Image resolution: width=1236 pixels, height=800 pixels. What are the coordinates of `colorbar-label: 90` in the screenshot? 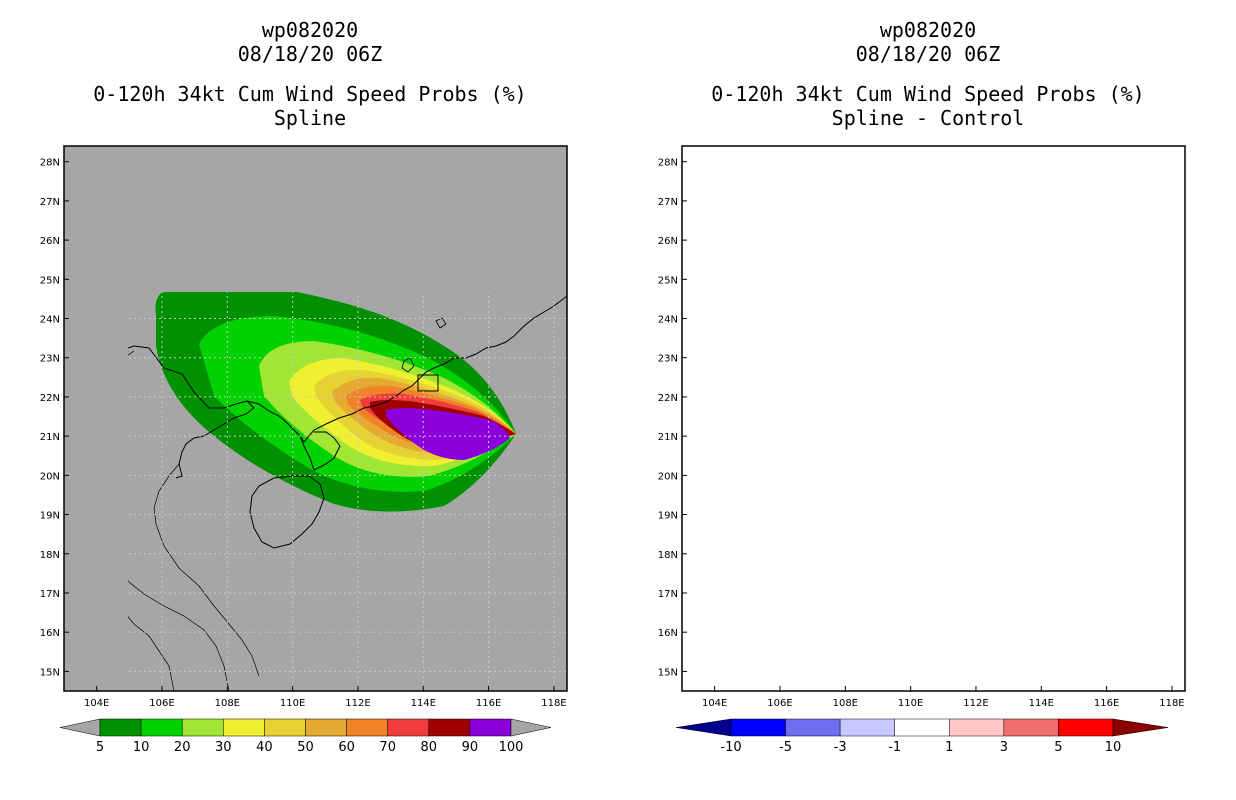 It's located at (470, 747).